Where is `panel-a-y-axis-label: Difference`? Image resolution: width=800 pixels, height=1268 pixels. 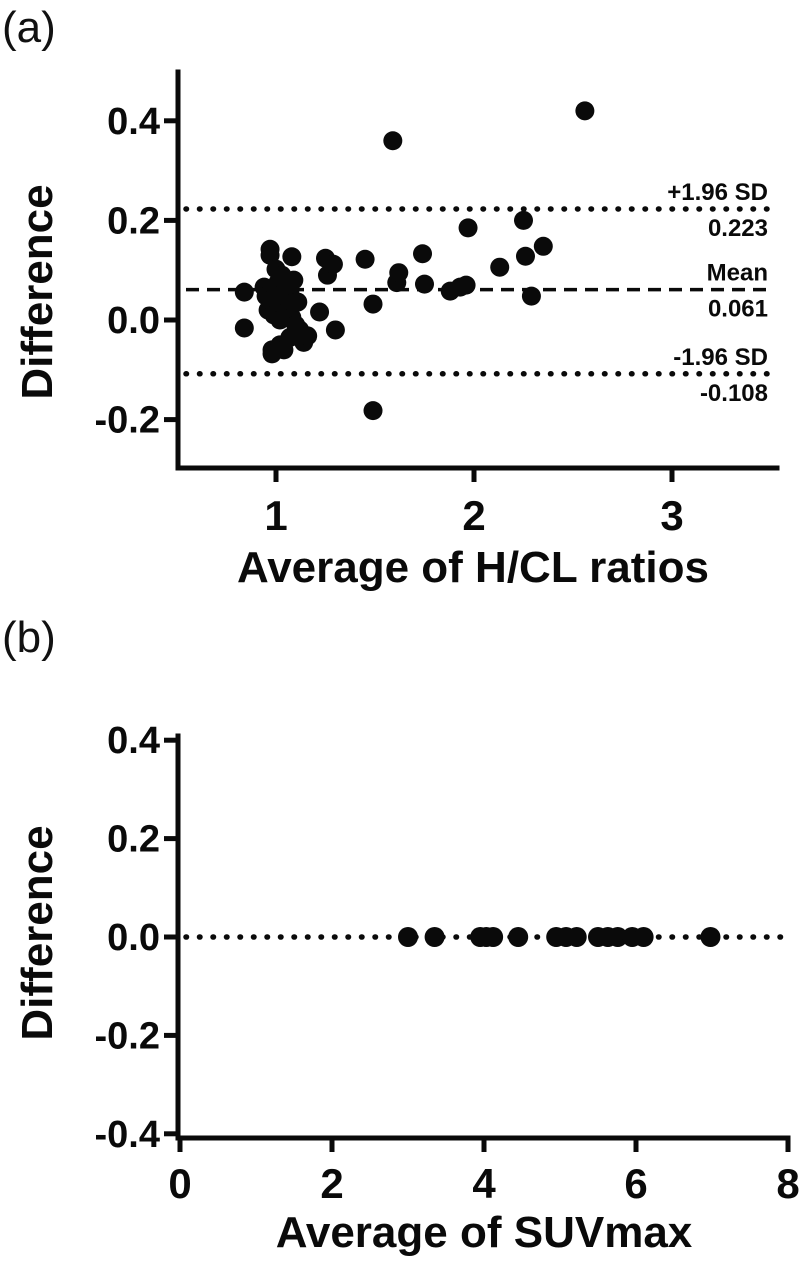
panel-a-y-axis-label: Difference is located at coordinates (37, 292).